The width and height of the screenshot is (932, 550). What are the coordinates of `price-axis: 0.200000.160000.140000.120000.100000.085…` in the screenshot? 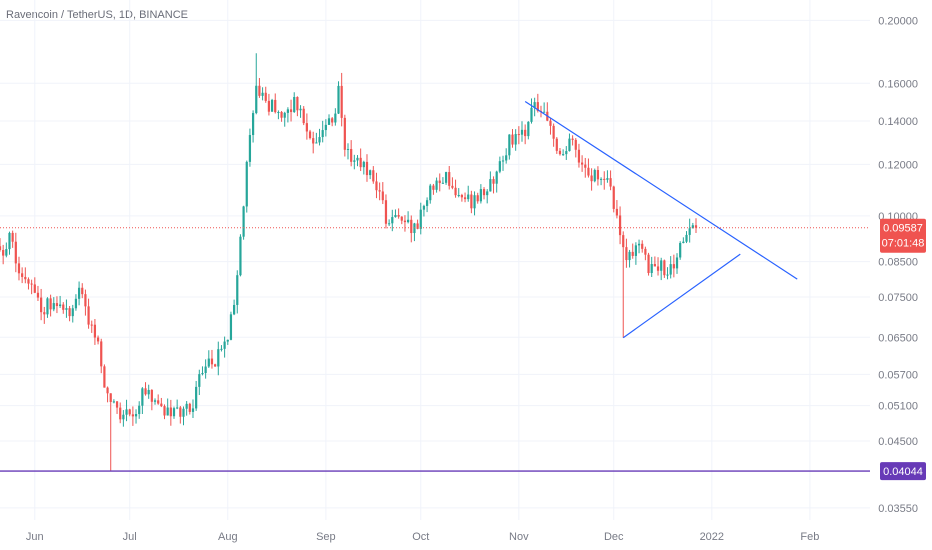 It's located at (898, 264).